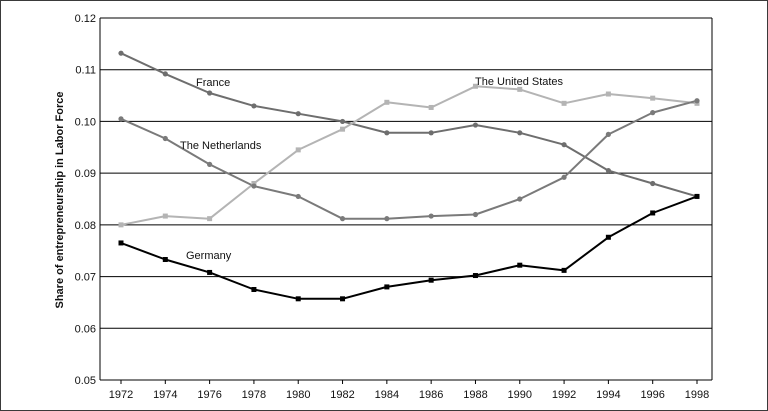  I want to click on x-tick-label: 1992, so click(564, 395).